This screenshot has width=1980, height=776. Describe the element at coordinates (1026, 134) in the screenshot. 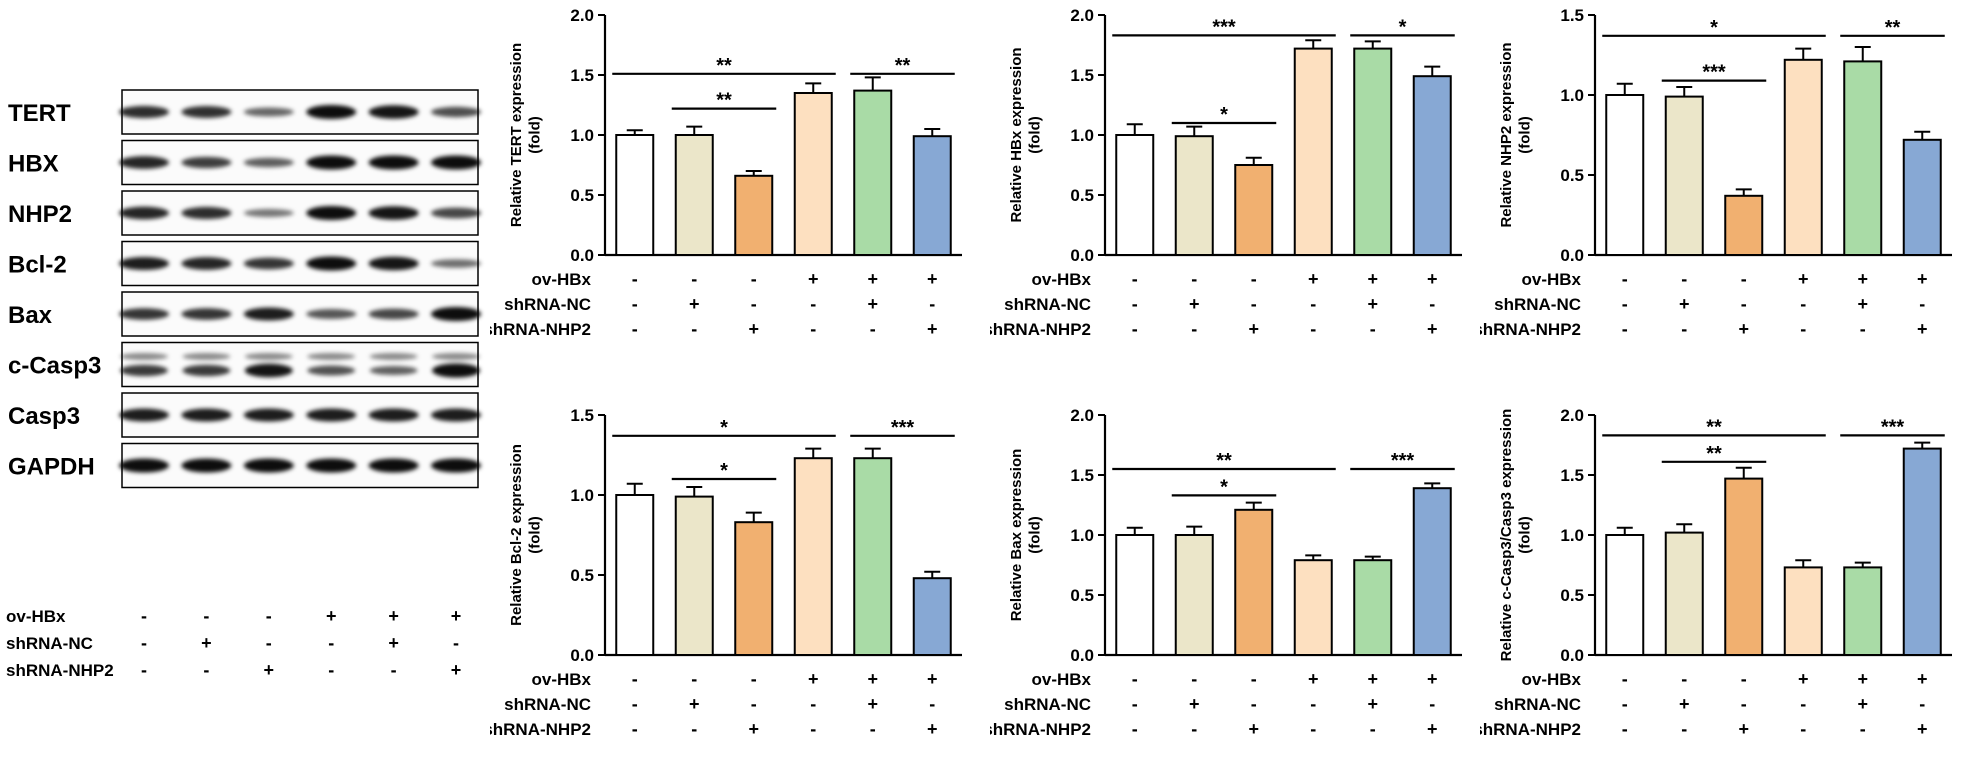

I see `y-axis-label: Relative HBx expression (fold)` at that location.